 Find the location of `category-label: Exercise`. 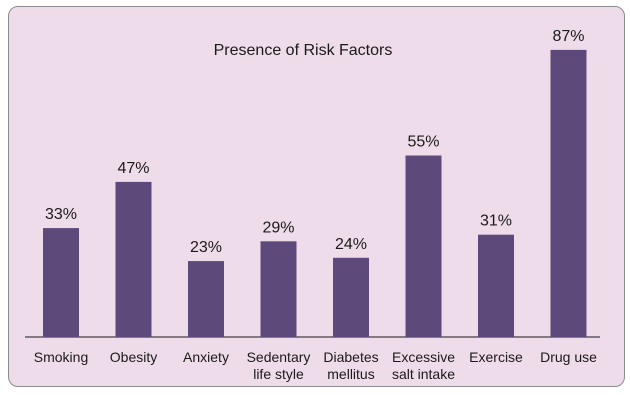

category-label: Exercise is located at coordinates (496, 357).